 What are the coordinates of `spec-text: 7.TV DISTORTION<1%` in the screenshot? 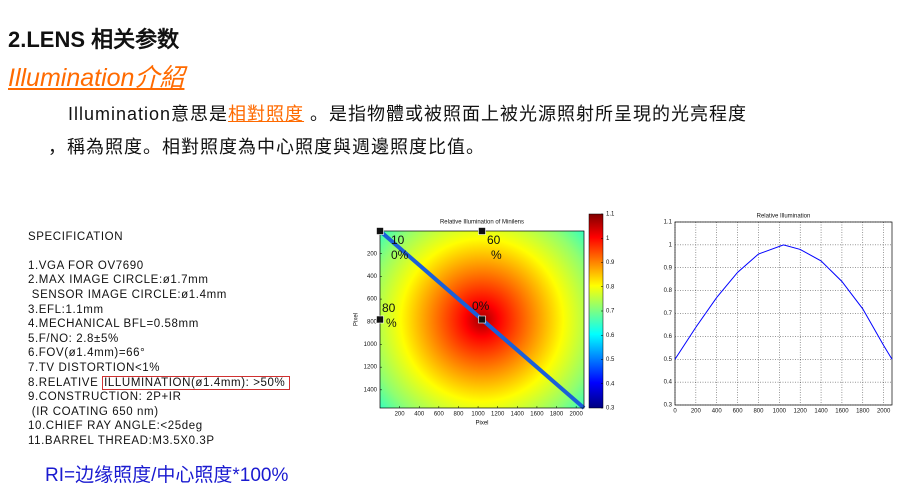 It's located at (94, 367).